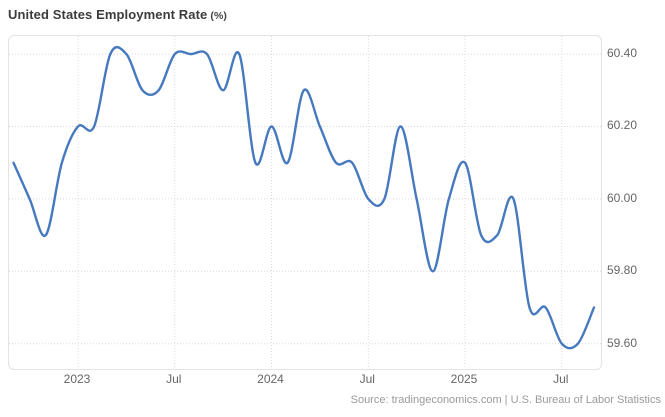 Image resolution: width=665 pixels, height=417 pixels. Describe the element at coordinates (464, 379) in the screenshot. I see `x-tick-label: 2025` at that location.